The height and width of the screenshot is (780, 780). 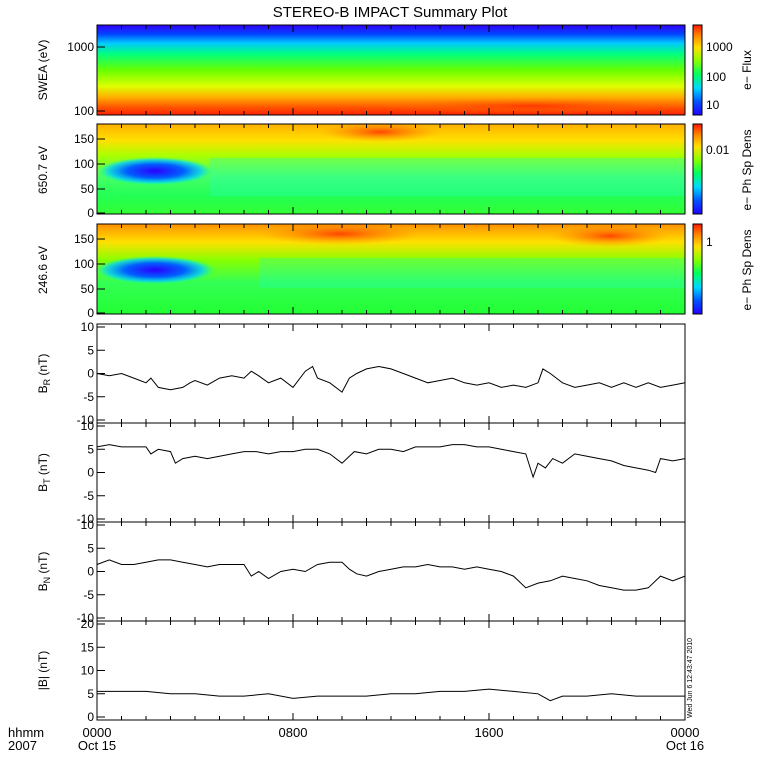 What do you see at coordinates (88, 624) in the screenshot?
I see `ytick-label: 20` at bounding box center [88, 624].